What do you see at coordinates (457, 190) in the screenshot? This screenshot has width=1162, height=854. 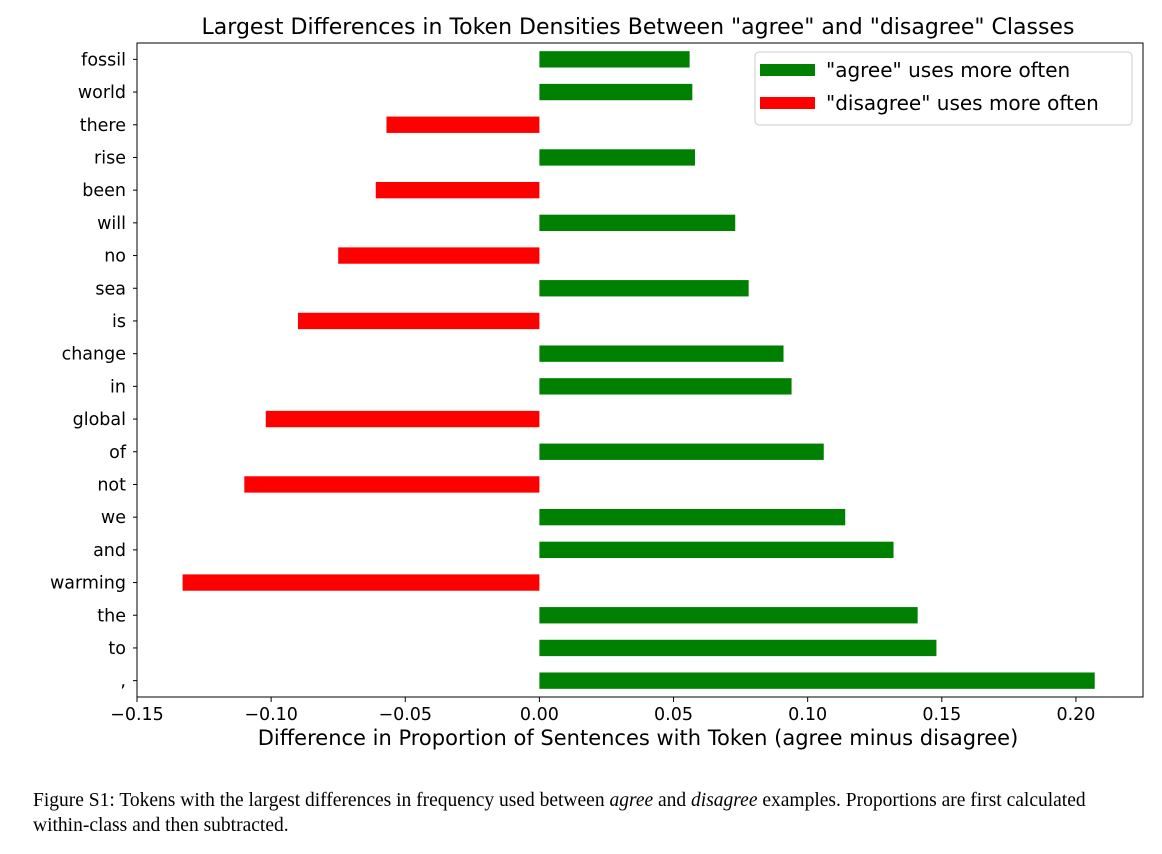 I see `bar-been` at bounding box center [457, 190].